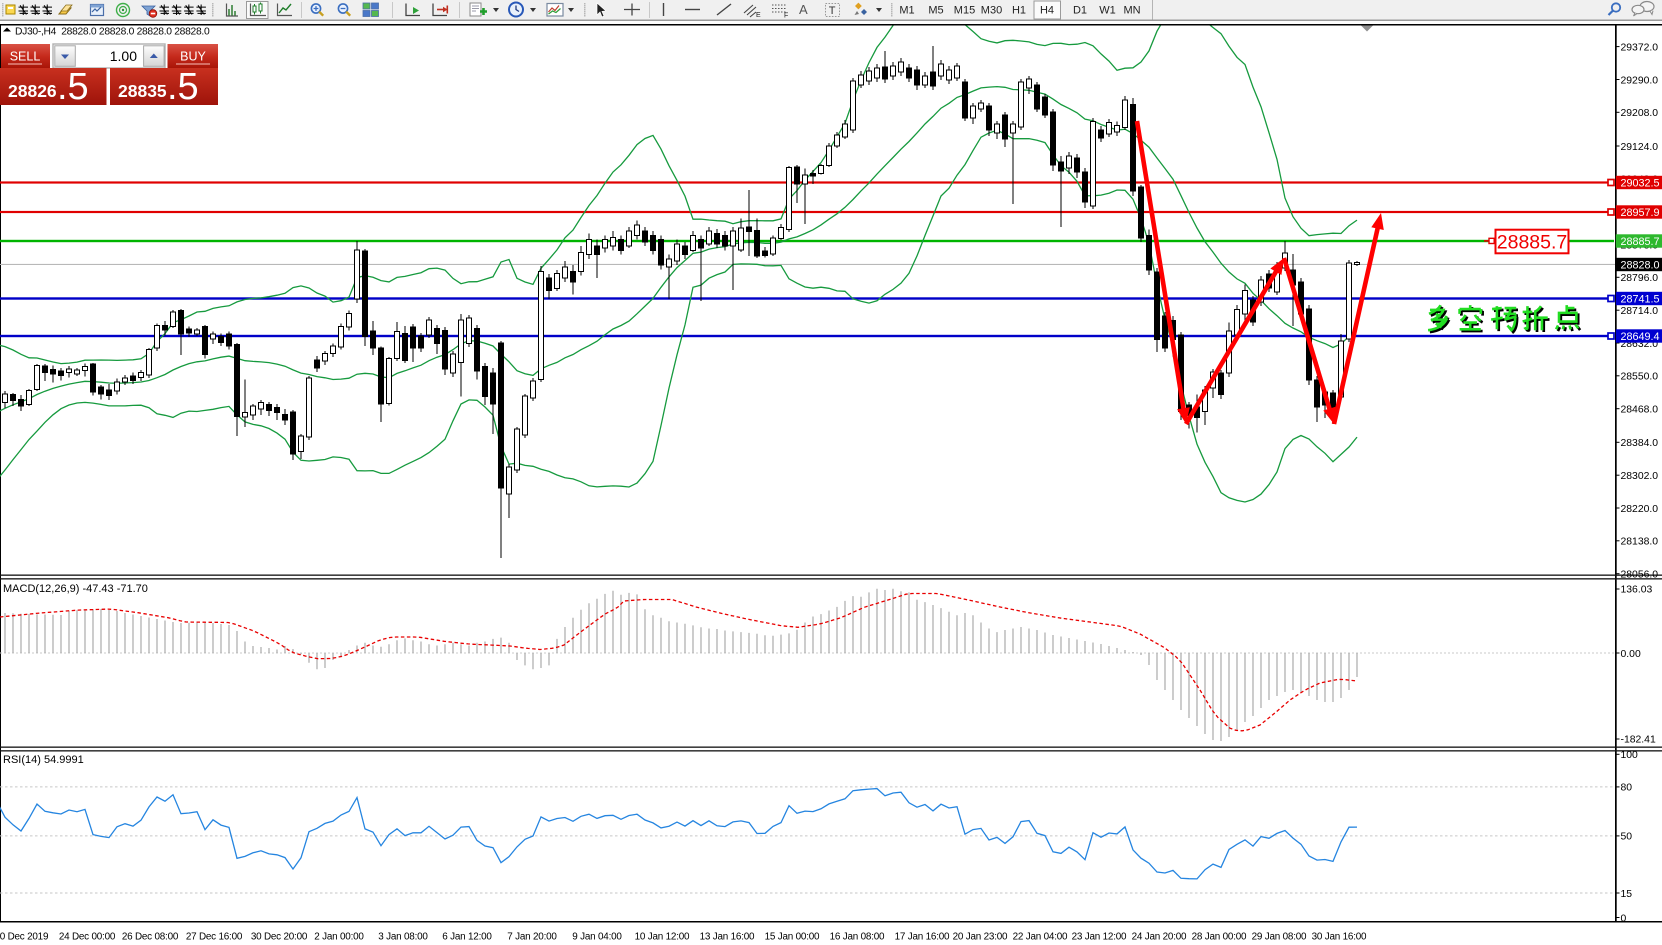 This screenshot has width=1662, height=945. I want to click on svg-text: 3 Jan 08:00, so click(403, 937).